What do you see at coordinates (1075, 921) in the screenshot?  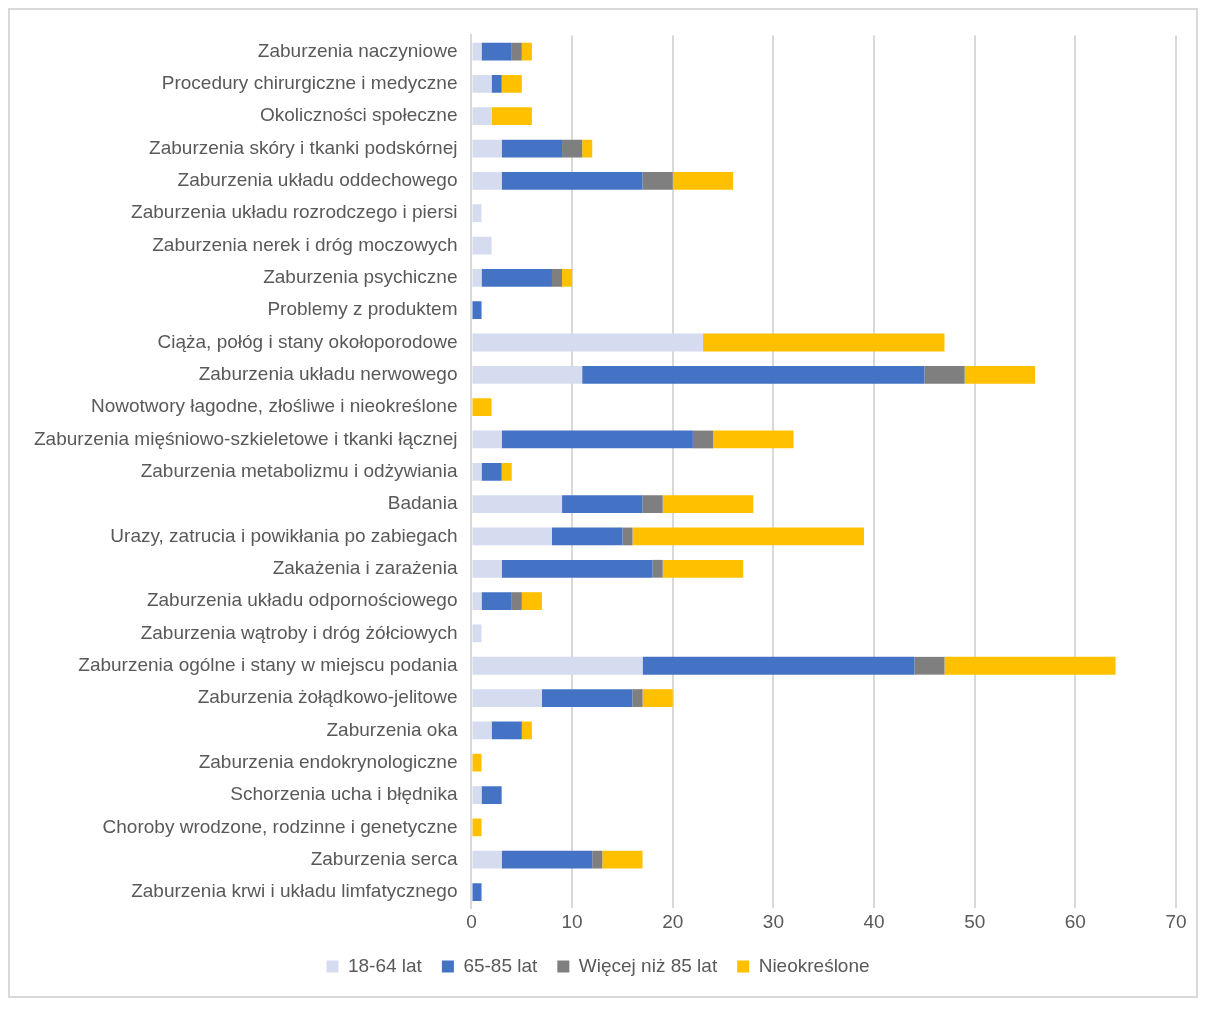 I see `x-tick-label: 60` at bounding box center [1075, 921].